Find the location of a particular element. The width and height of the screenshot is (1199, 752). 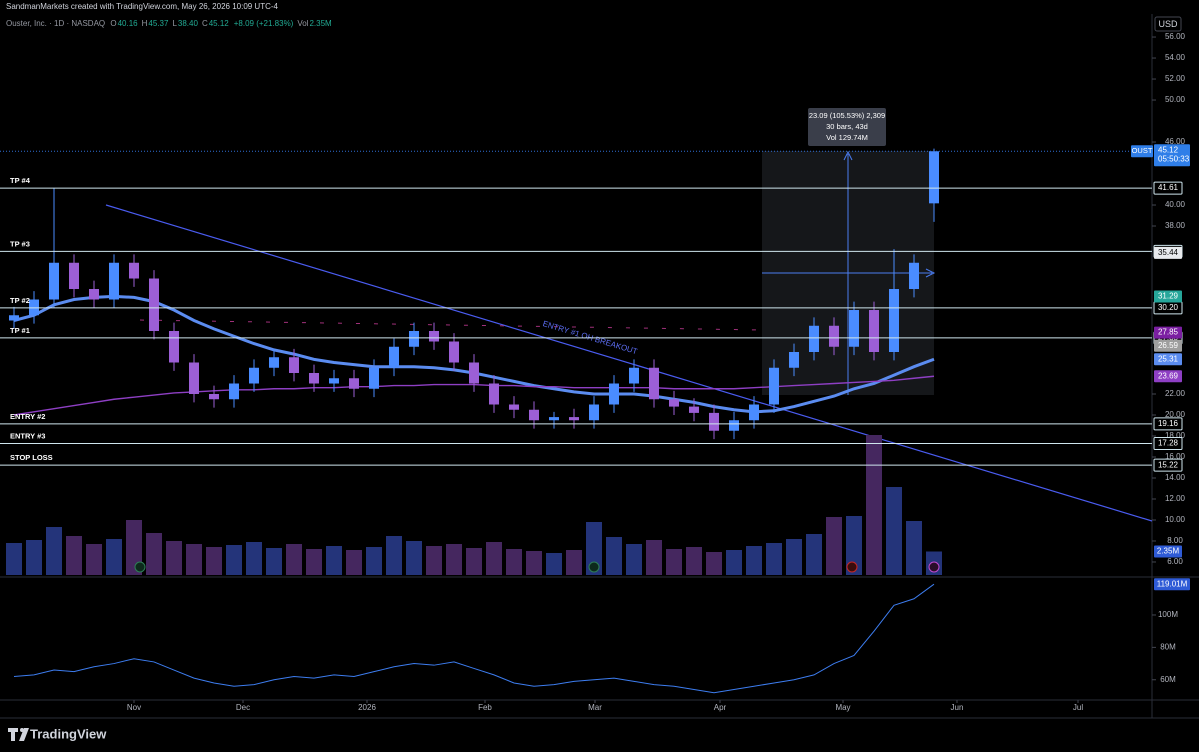

level-name: STOP LOSS is located at coordinates (31, 457).